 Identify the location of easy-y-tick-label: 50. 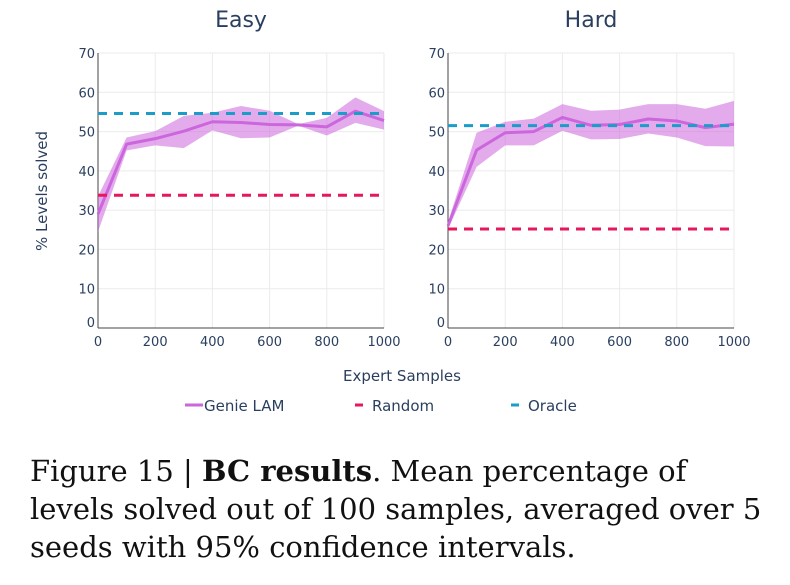
(86, 133).